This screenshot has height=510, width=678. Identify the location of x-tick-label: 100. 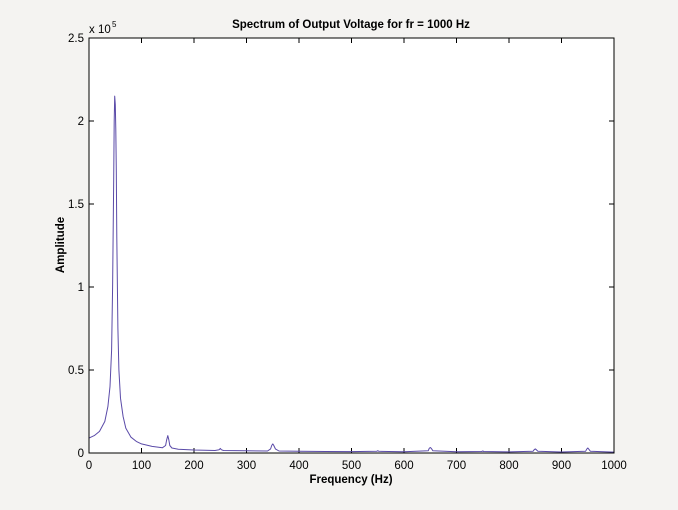
(141, 466).